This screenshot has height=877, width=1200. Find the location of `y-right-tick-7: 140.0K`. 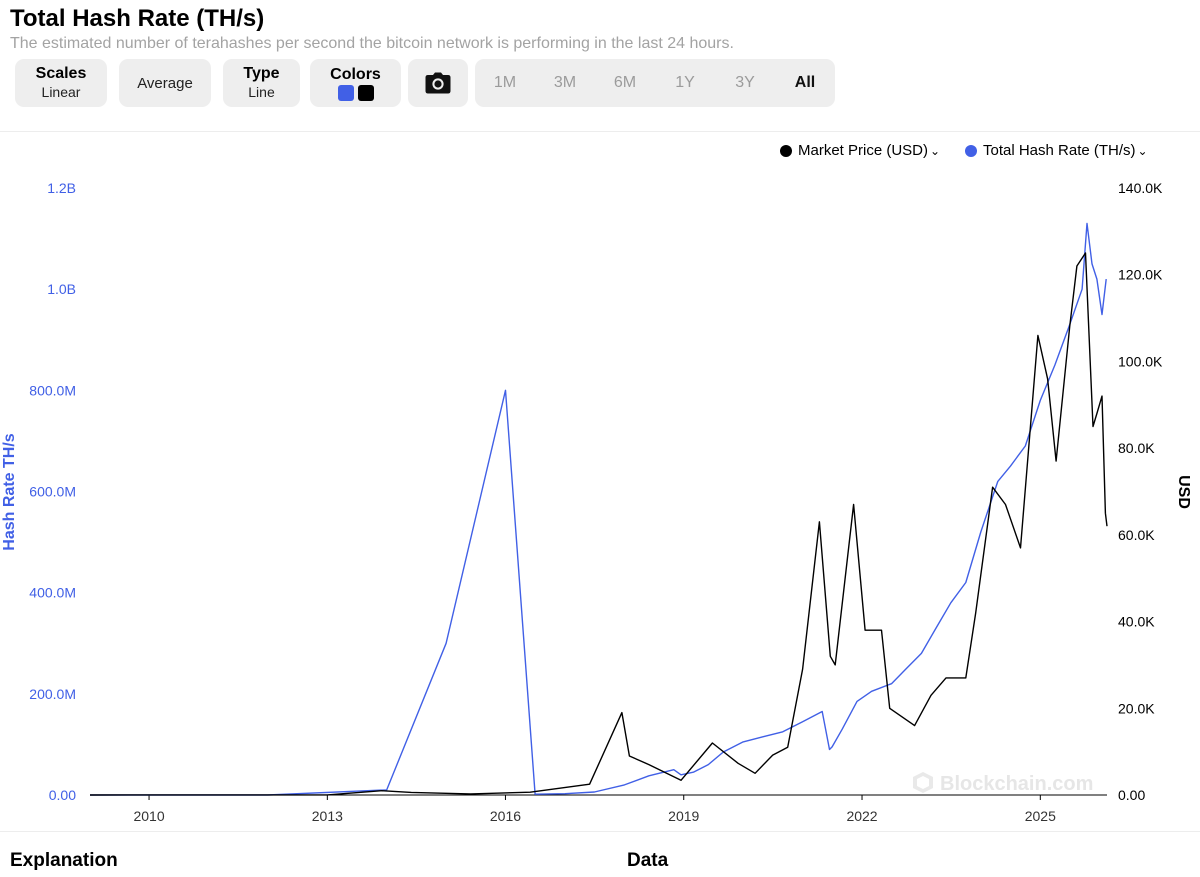

y-right-tick-7: 140.0K is located at coordinates (1140, 188).